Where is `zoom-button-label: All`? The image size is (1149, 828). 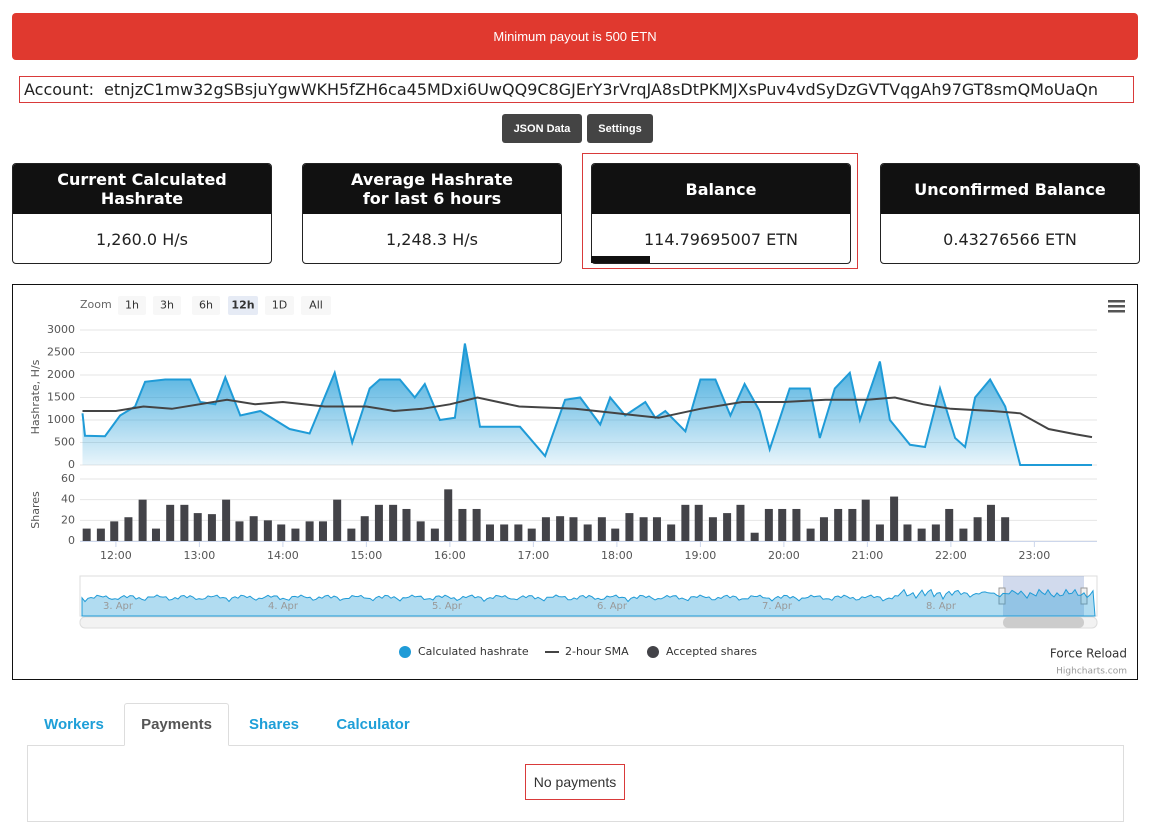 zoom-button-label: All is located at coordinates (316, 305).